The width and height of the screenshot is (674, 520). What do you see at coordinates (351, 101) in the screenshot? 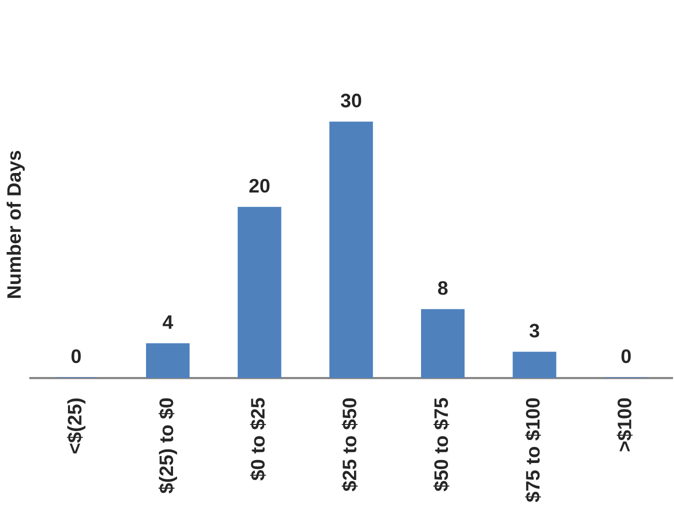
I see `data-label: 30` at bounding box center [351, 101].